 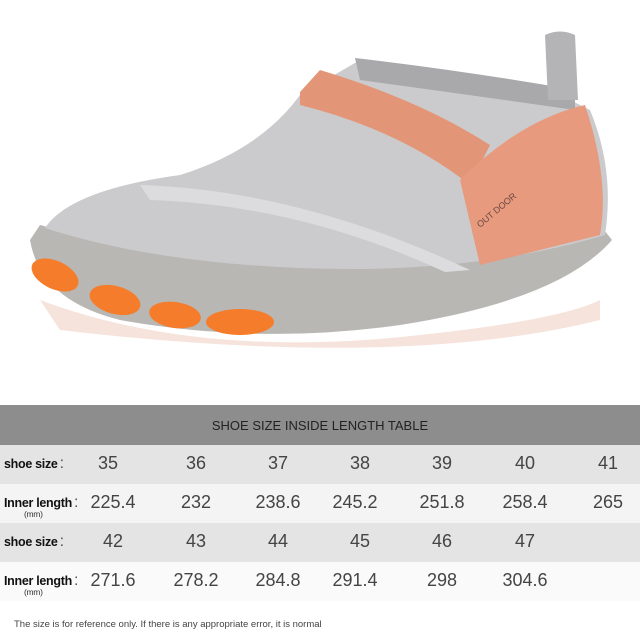 I want to click on table-cell: 258.4, so click(x=525, y=502).